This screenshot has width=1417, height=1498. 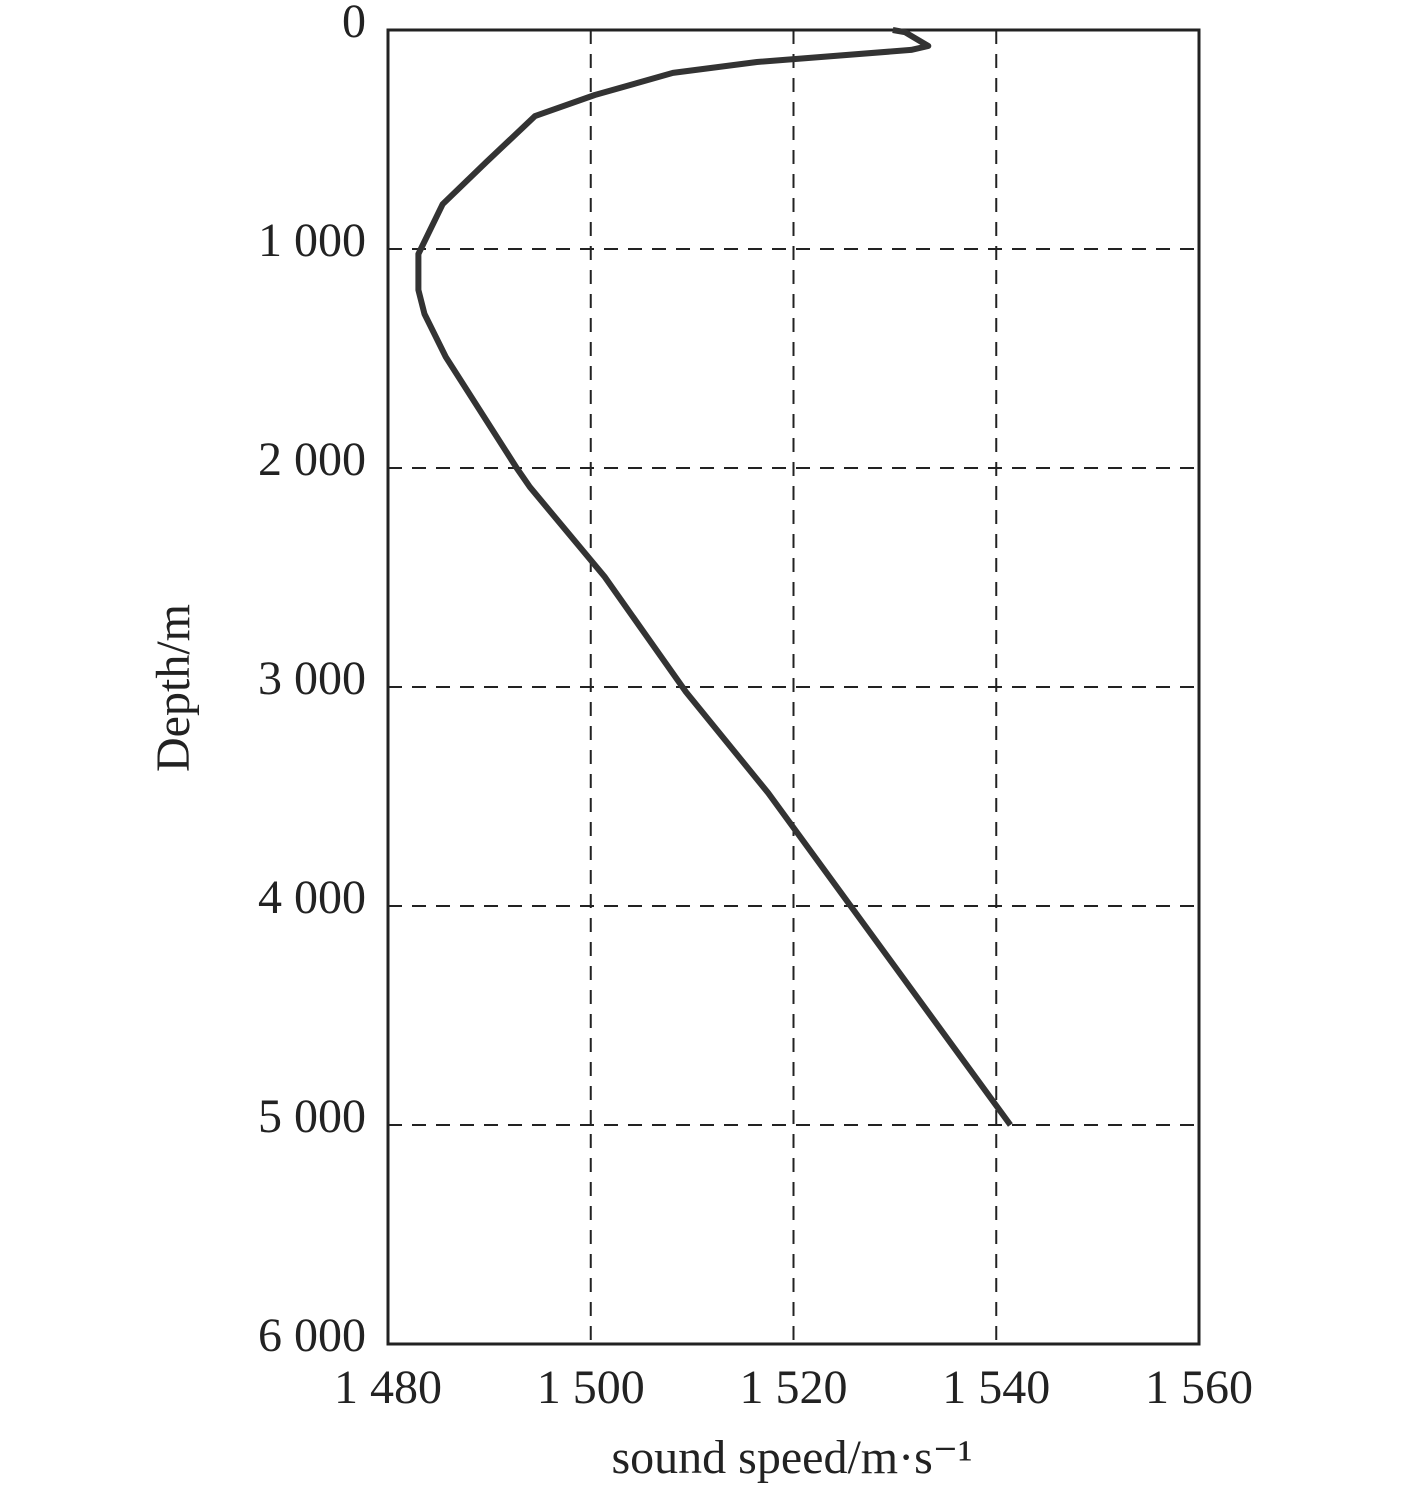 I want to click on x-tick-label: 1 520, so click(x=794, y=1387).